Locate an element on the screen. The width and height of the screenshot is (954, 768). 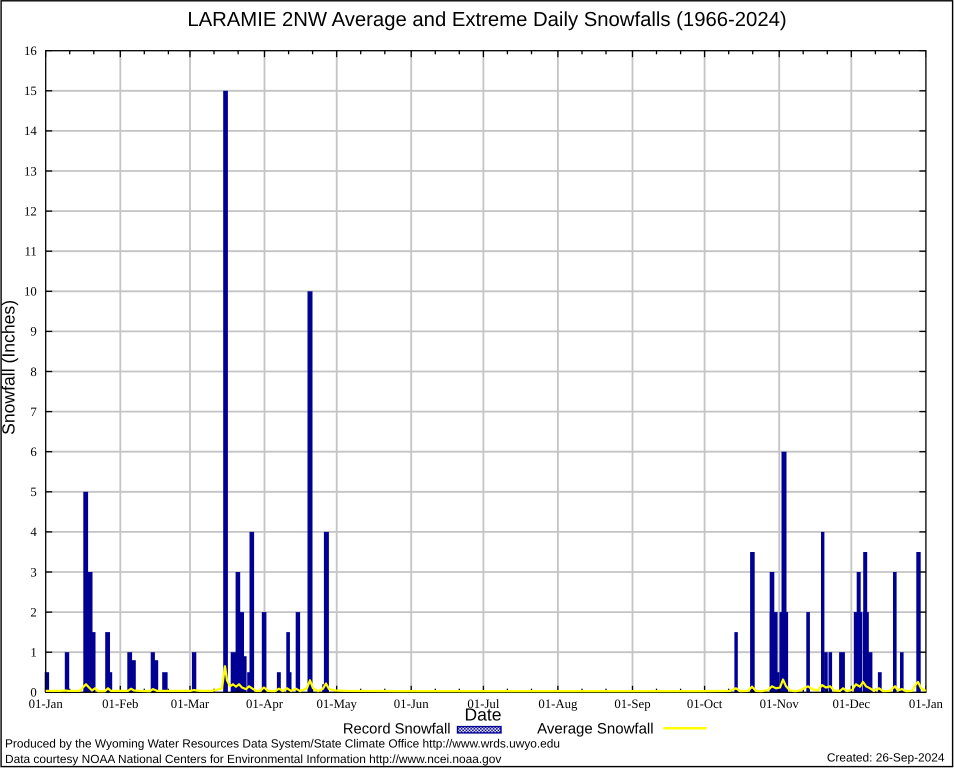
svg-text: 4 is located at coordinates (33, 532).